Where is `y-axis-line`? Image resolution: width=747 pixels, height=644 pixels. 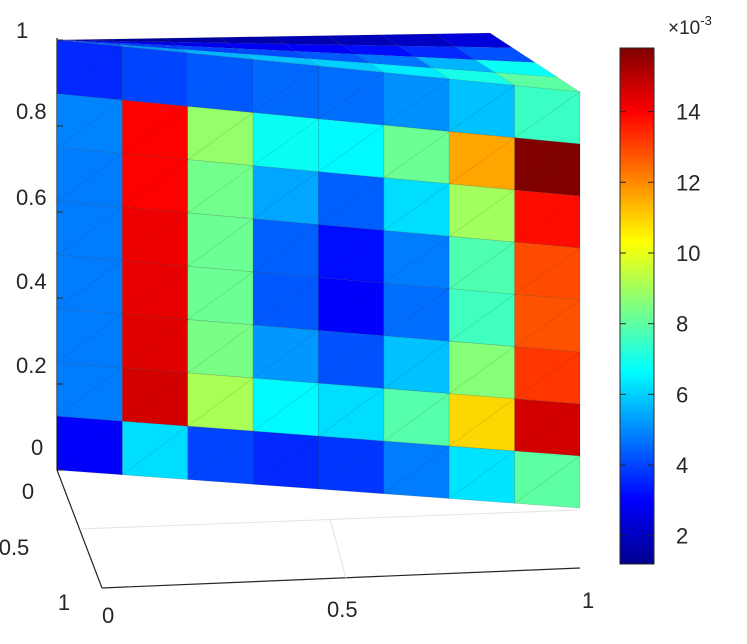
y-axis-line is located at coordinates (79, 529).